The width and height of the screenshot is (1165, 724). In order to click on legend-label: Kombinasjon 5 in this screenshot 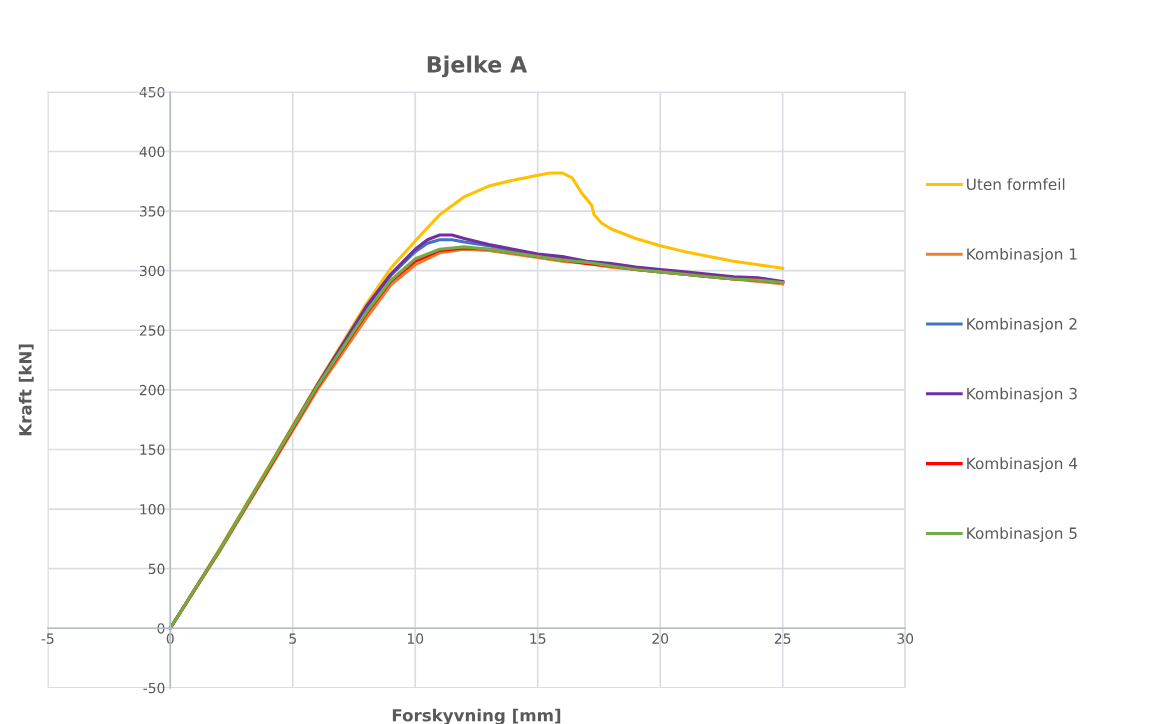, I will do `click(1022, 534)`.